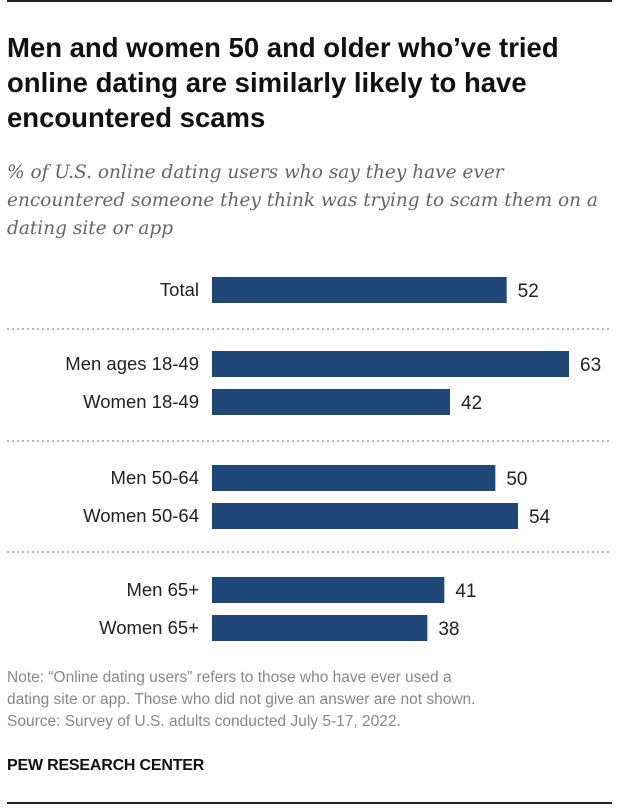 The height and width of the screenshot is (812, 620). Describe the element at coordinates (141, 401) in the screenshot. I see `category-label-women-18-49: Women 18-49` at that location.